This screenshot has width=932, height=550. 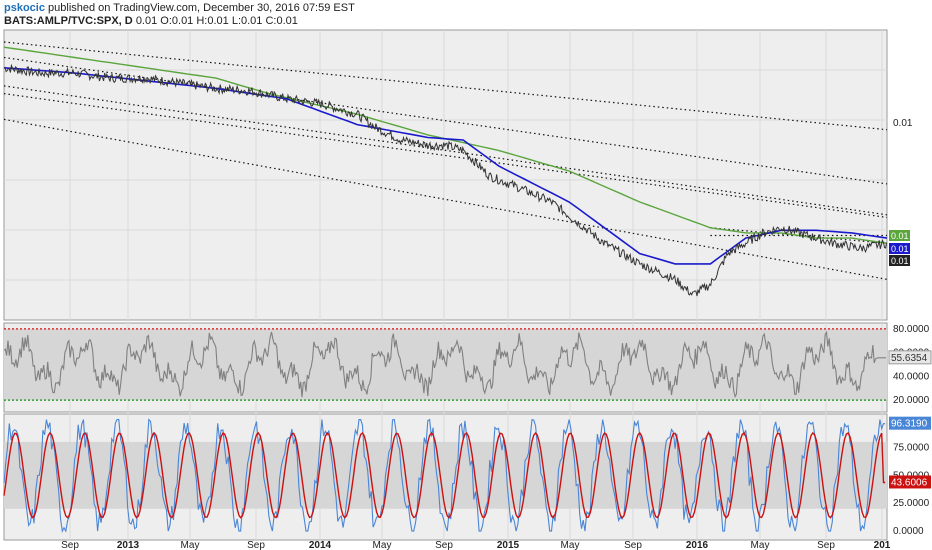 I want to click on author-link: pskocic, so click(x=24, y=8).